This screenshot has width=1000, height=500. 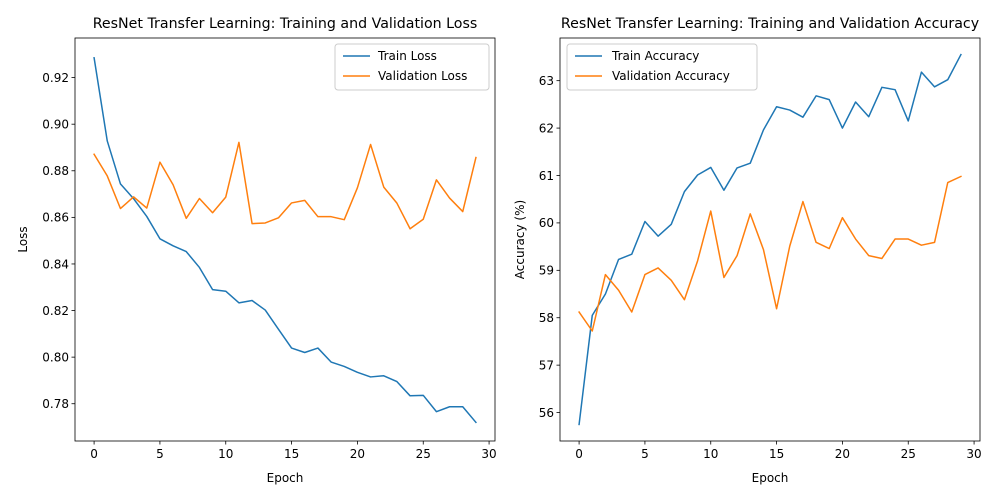 What do you see at coordinates (55, 171) in the screenshot?
I see `loss-y-tick-label: 0.88` at bounding box center [55, 171].